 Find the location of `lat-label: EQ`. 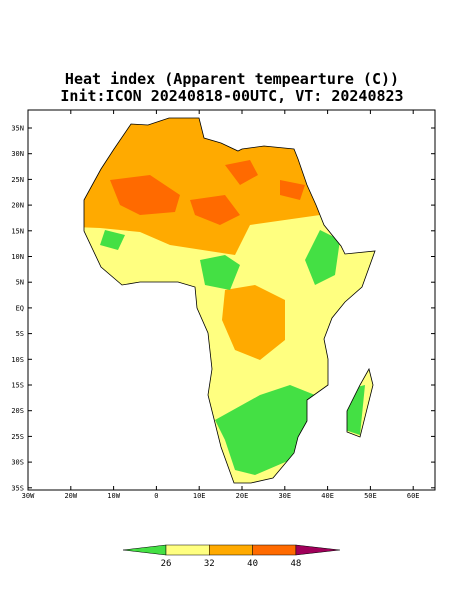

lat-label: EQ is located at coordinates (20, 308).